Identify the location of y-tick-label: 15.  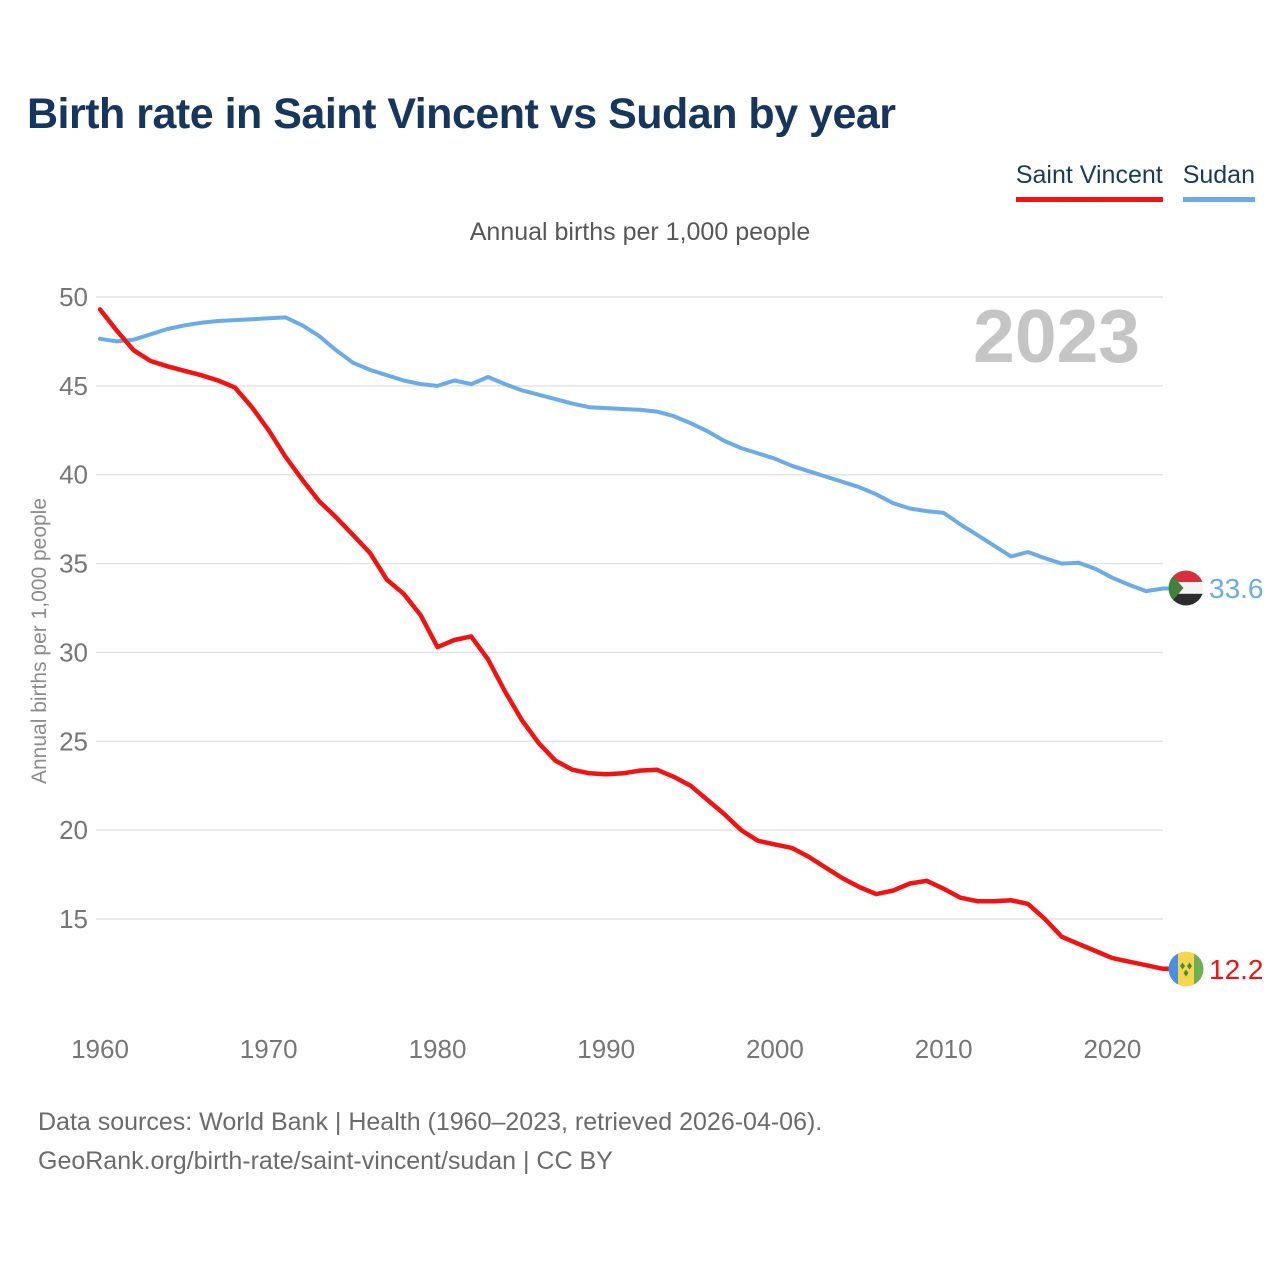
(73, 919).